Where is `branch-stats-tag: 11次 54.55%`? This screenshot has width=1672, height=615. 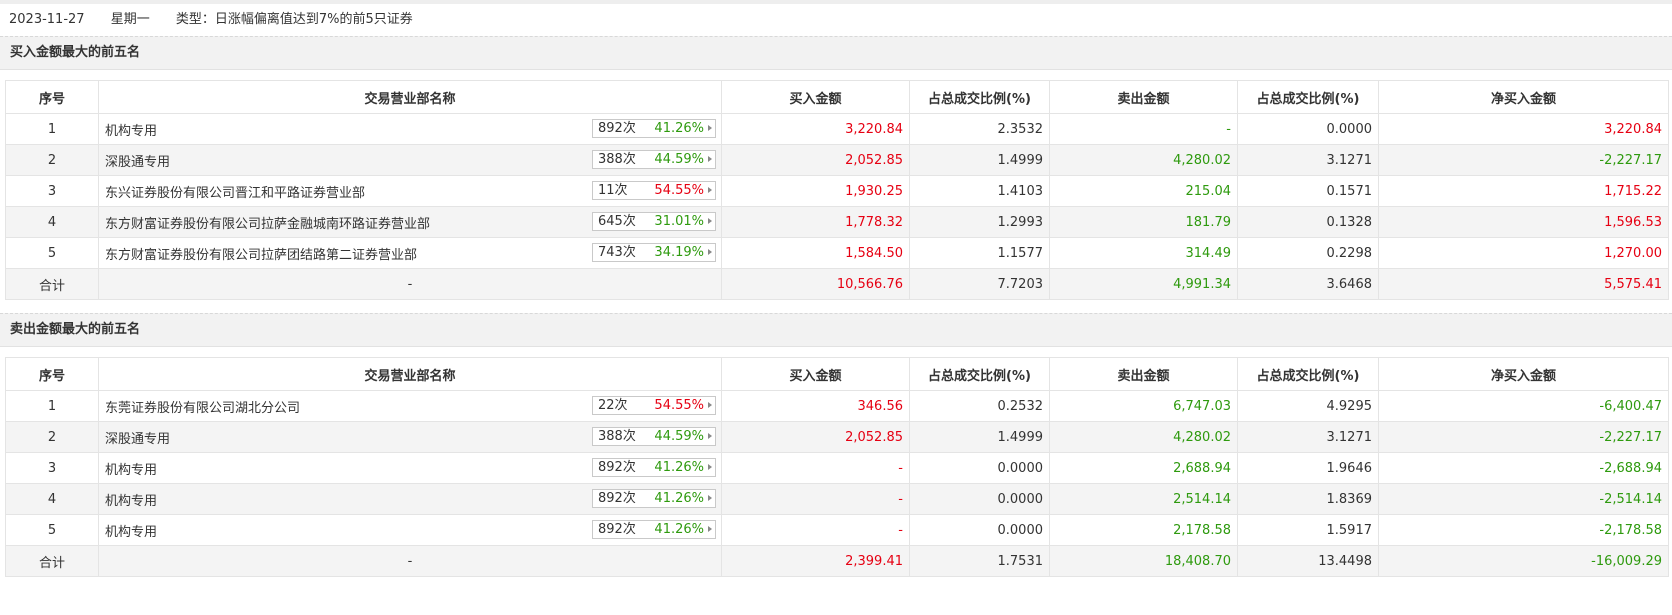
branch-stats-tag: 11次 54.55% is located at coordinates (654, 190).